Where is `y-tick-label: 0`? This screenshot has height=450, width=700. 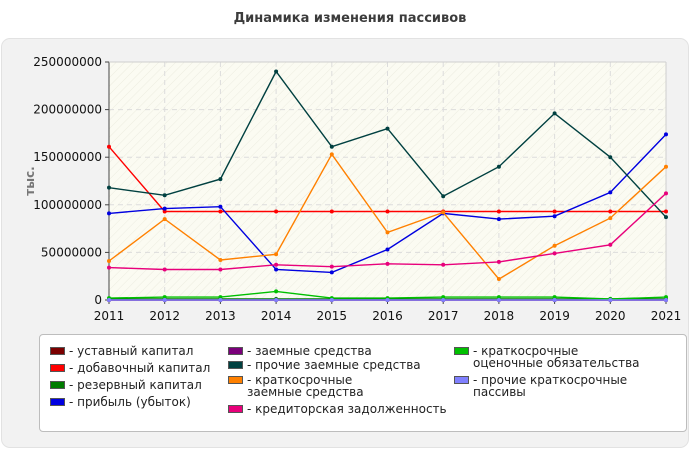 y-tick-label: 0 is located at coordinates (98, 300).